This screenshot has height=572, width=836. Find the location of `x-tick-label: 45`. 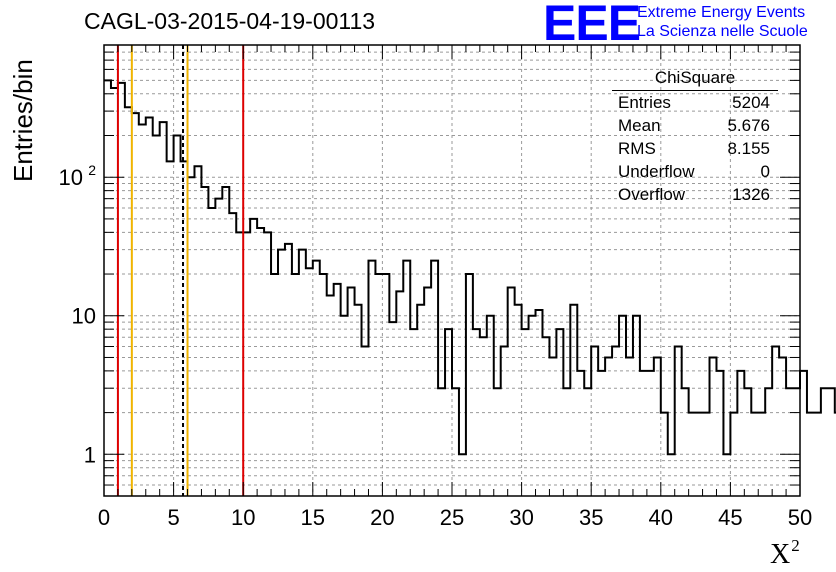

x-tick-label: 45 is located at coordinates (730, 517).